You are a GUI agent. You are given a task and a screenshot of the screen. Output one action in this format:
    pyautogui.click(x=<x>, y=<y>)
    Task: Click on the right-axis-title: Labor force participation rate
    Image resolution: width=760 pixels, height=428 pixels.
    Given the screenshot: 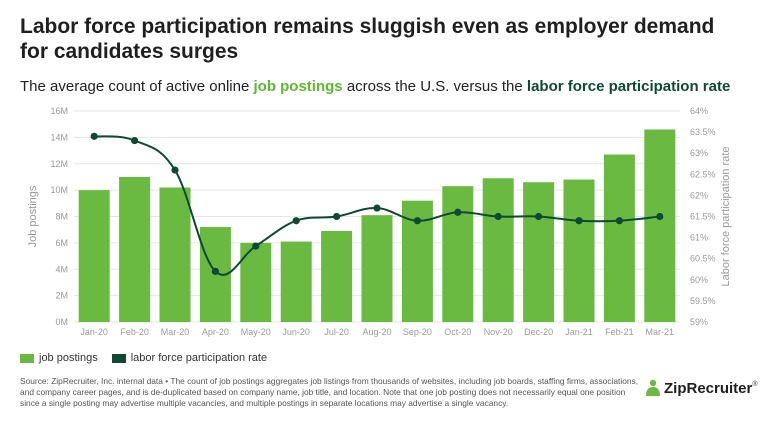 What is the action you would take?
    pyautogui.click(x=726, y=216)
    